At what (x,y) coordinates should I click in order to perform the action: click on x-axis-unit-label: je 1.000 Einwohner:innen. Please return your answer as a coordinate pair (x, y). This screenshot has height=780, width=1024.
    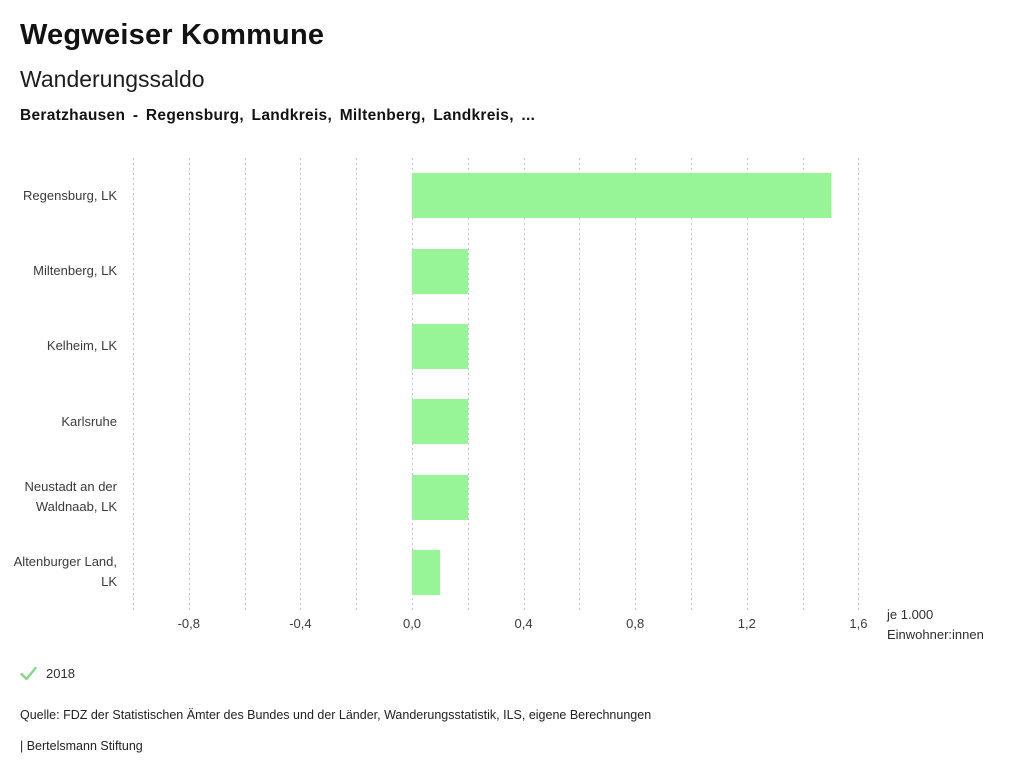
    Looking at the image, I should click on (935, 625).